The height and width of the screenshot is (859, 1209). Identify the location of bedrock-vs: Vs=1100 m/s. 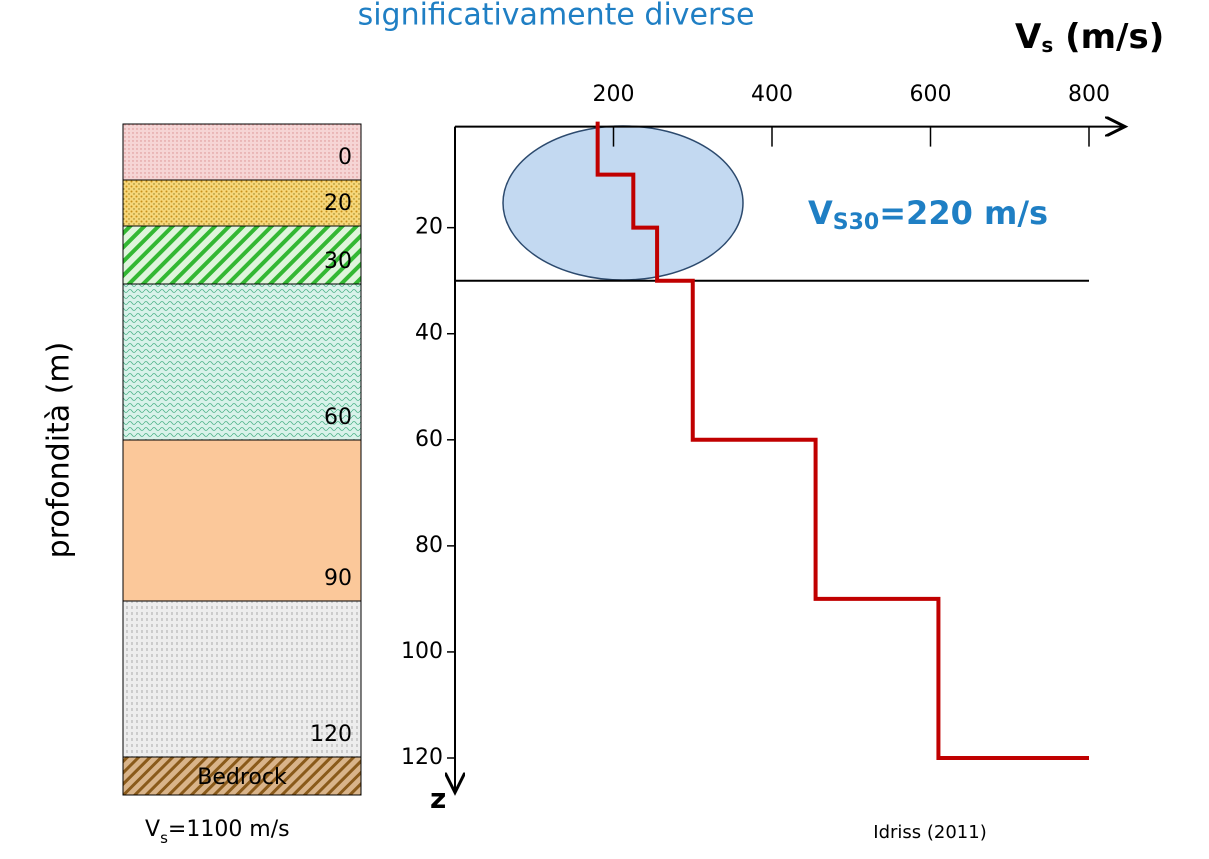
(217, 832).